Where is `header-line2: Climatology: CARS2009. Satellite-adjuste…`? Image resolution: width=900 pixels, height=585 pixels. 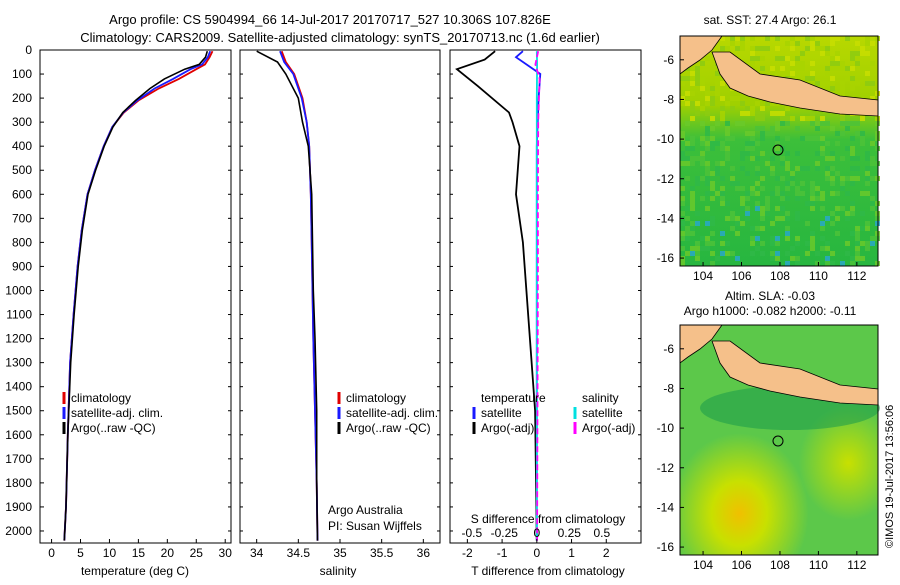
header-line2: Climatology: CARS2009. Satellite-adjuste… is located at coordinates (340, 37).